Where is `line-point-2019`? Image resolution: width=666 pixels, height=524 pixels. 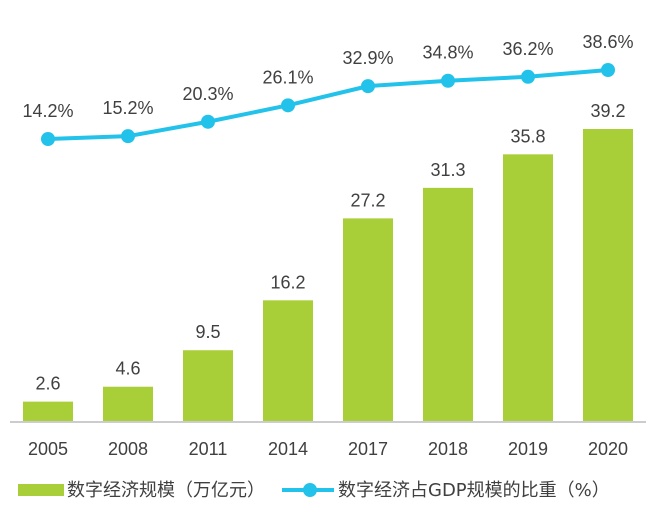 line-point-2019 is located at coordinates (528, 76).